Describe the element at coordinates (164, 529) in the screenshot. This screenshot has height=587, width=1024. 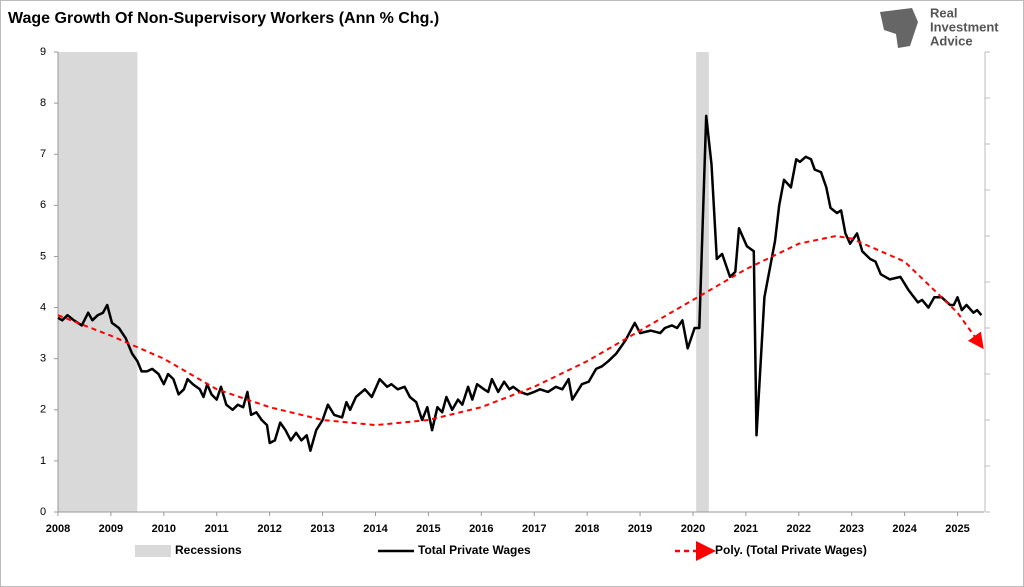
I see `x-tick-label: 2010` at that location.